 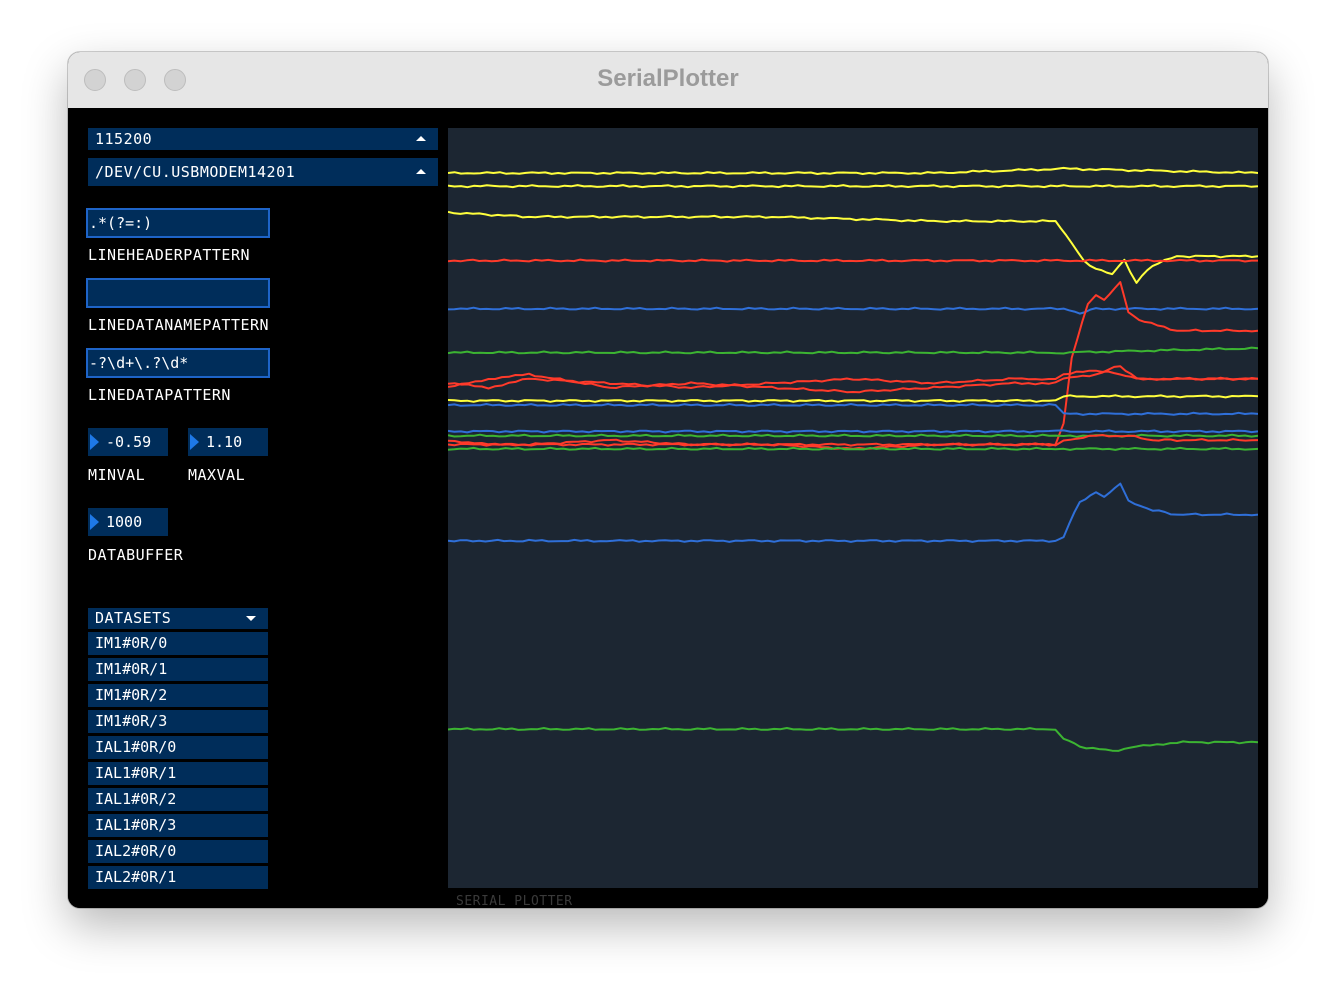 I want to click on dataset-item: IAL2#0R/1, so click(x=178, y=877).